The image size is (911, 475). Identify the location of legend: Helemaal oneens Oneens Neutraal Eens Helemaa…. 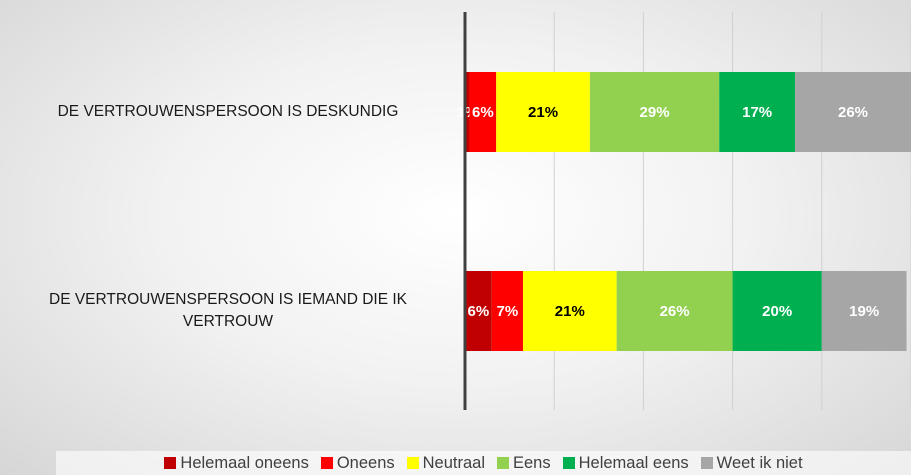
(483, 463).